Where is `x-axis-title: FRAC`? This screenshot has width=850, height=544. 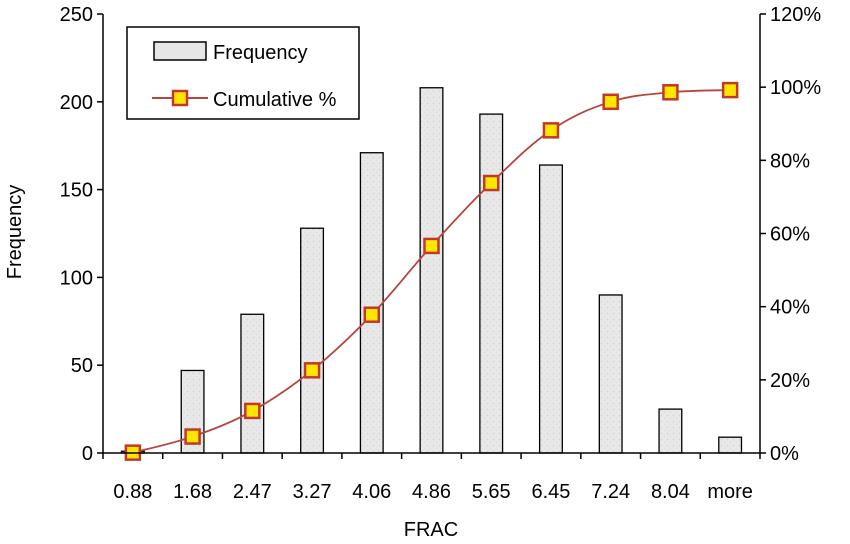
x-axis-title: FRAC is located at coordinates (431, 530).